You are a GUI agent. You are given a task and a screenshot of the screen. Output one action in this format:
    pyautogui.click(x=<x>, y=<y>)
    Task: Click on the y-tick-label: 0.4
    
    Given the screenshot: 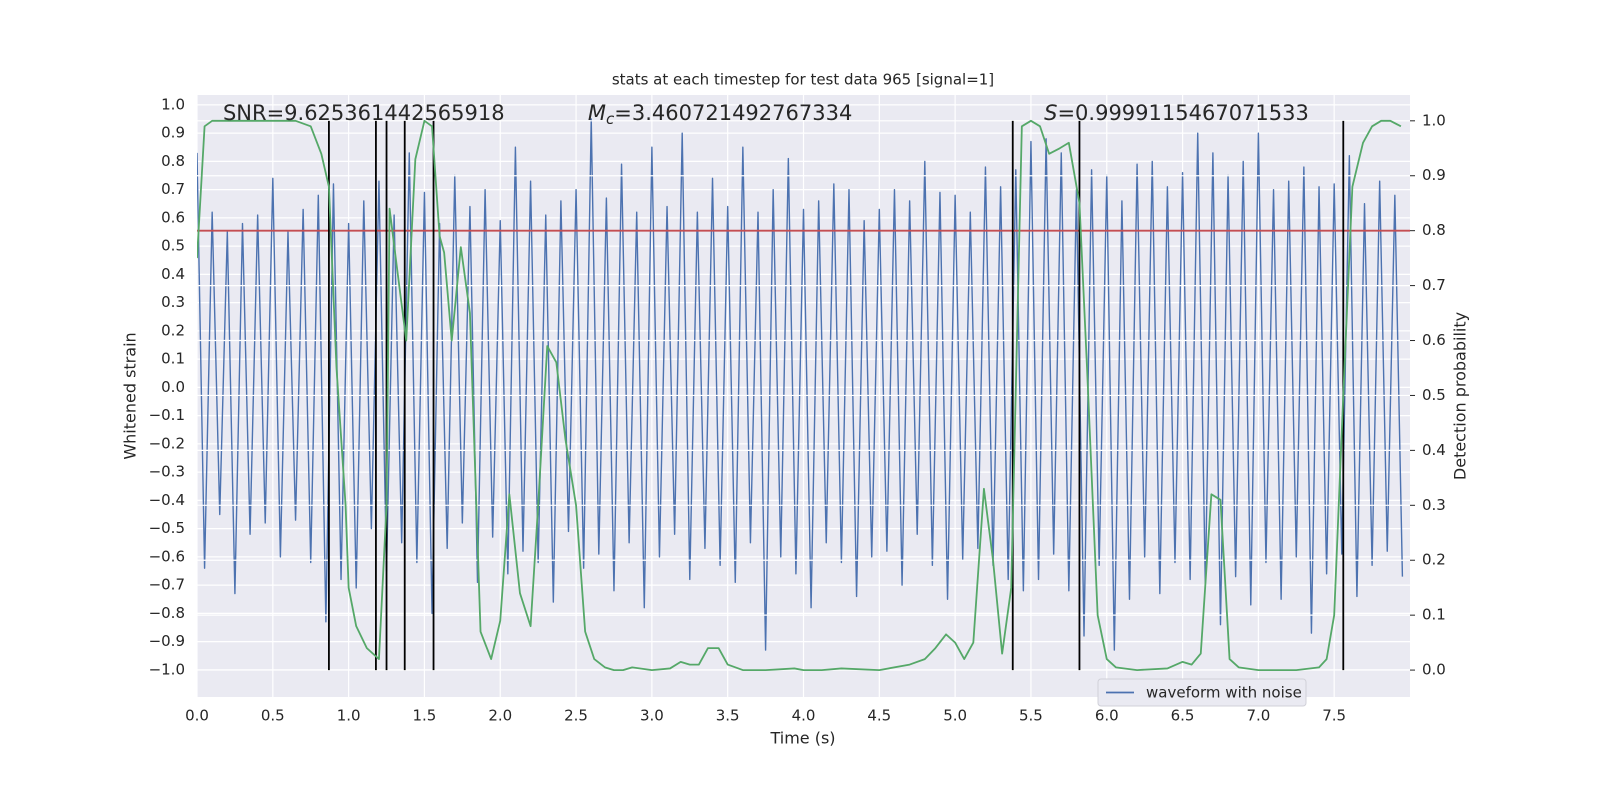 What is the action you would take?
    pyautogui.click(x=173, y=274)
    